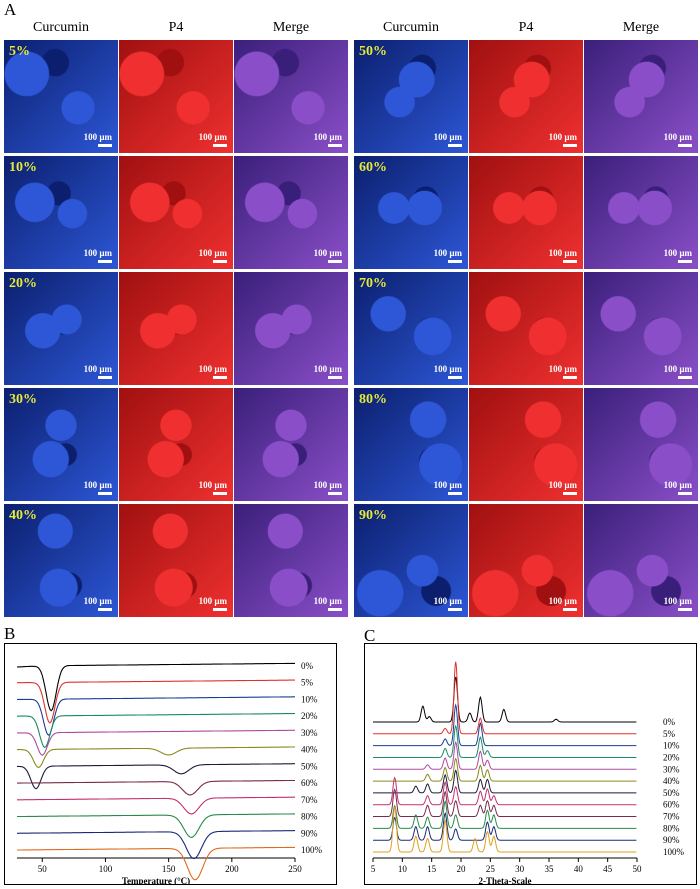 The height and width of the screenshot is (889, 700). What do you see at coordinates (10, 9) in the screenshot?
I see `panel-a-letter: A` at bounding box center [10, 9].